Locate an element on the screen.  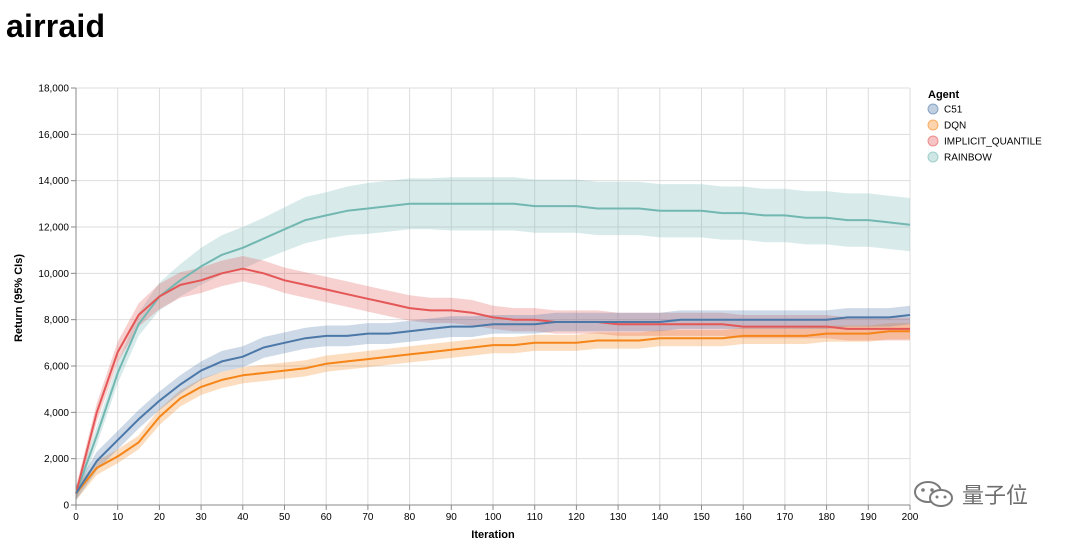
x-tick-label: 80 is located at coordinates (410, 517).